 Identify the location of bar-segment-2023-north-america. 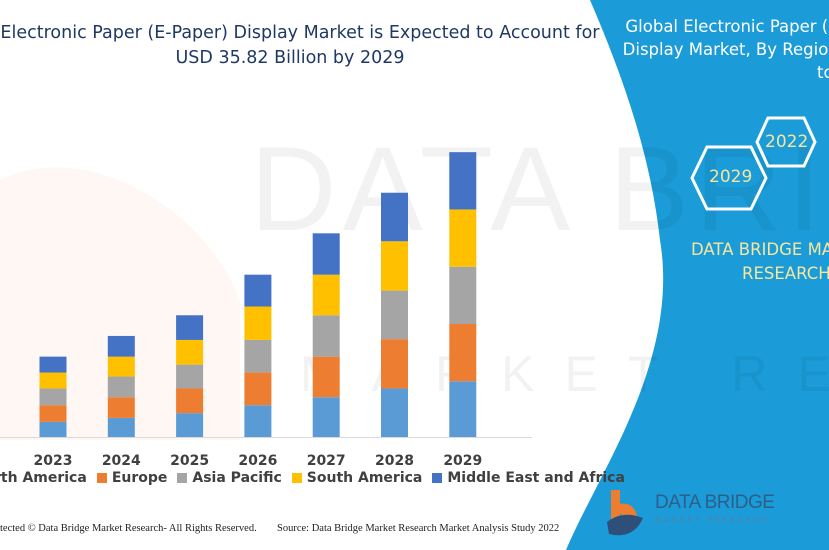
(53, 429).